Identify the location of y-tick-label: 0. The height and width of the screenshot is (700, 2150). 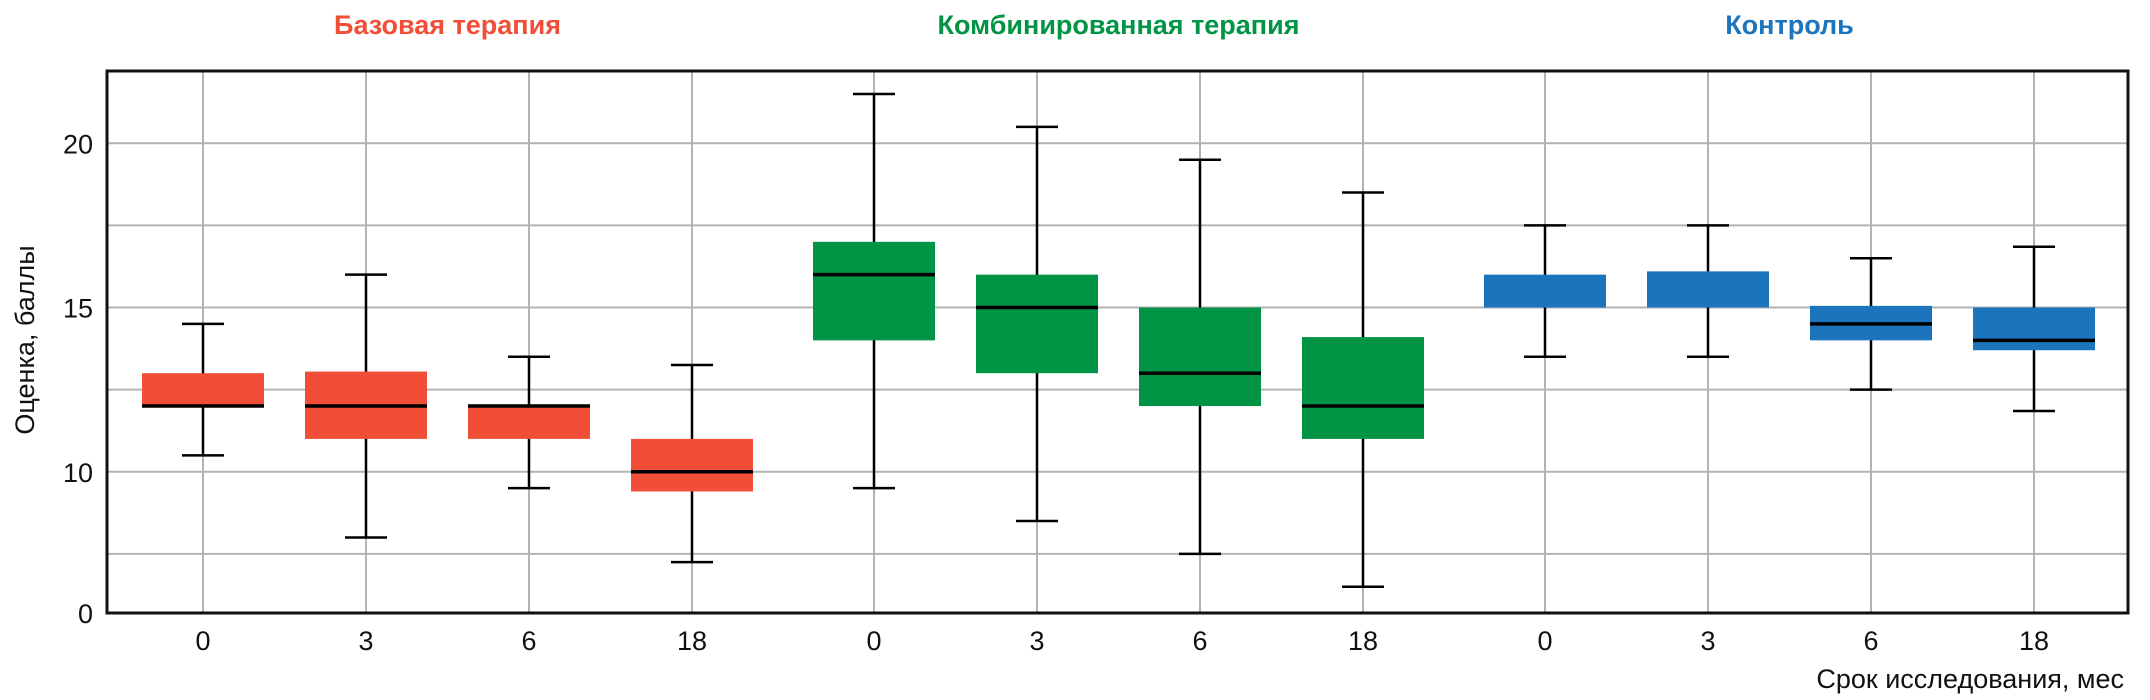
(85, 614).